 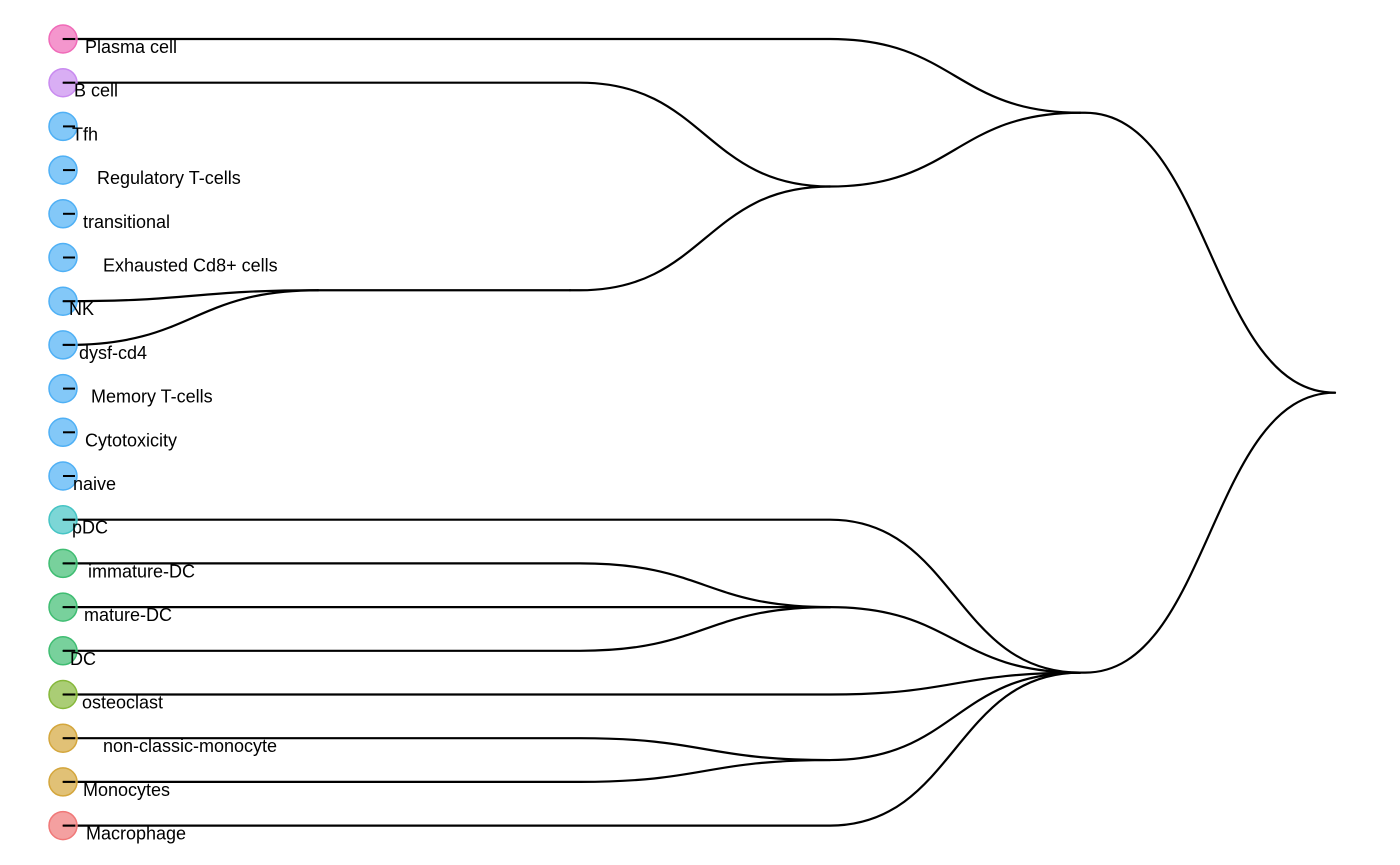 I want to click on leaf-9: Cytotoxicity, so click(x=112, y=433).